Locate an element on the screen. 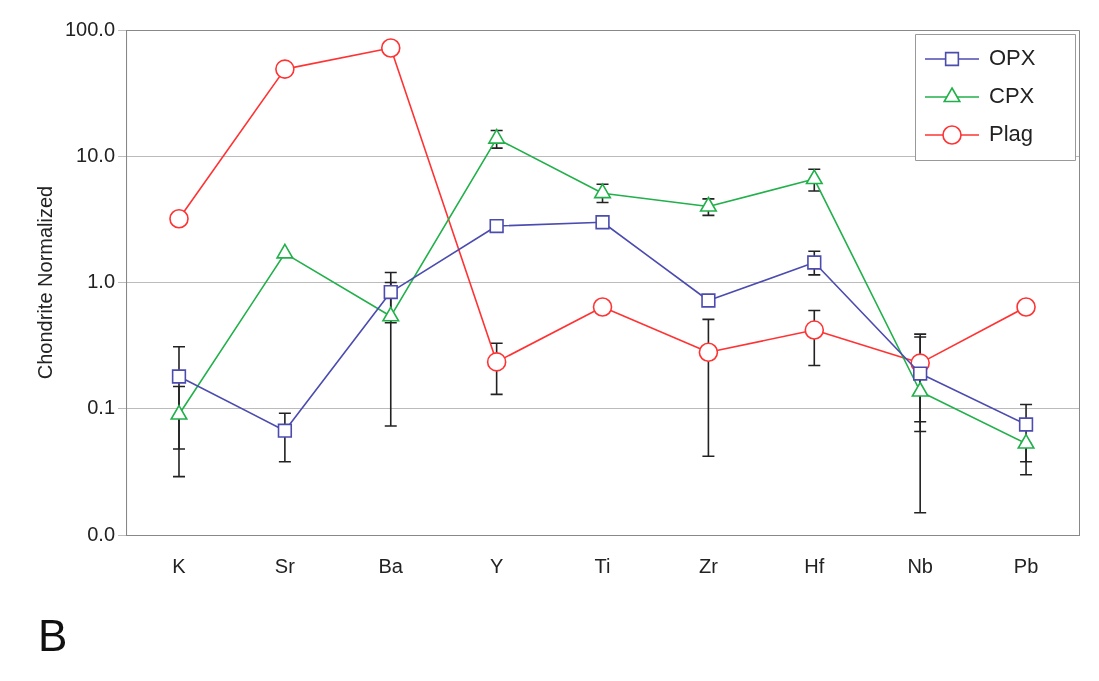  x-tick-label: Zr is located at coordinates (708, 565).